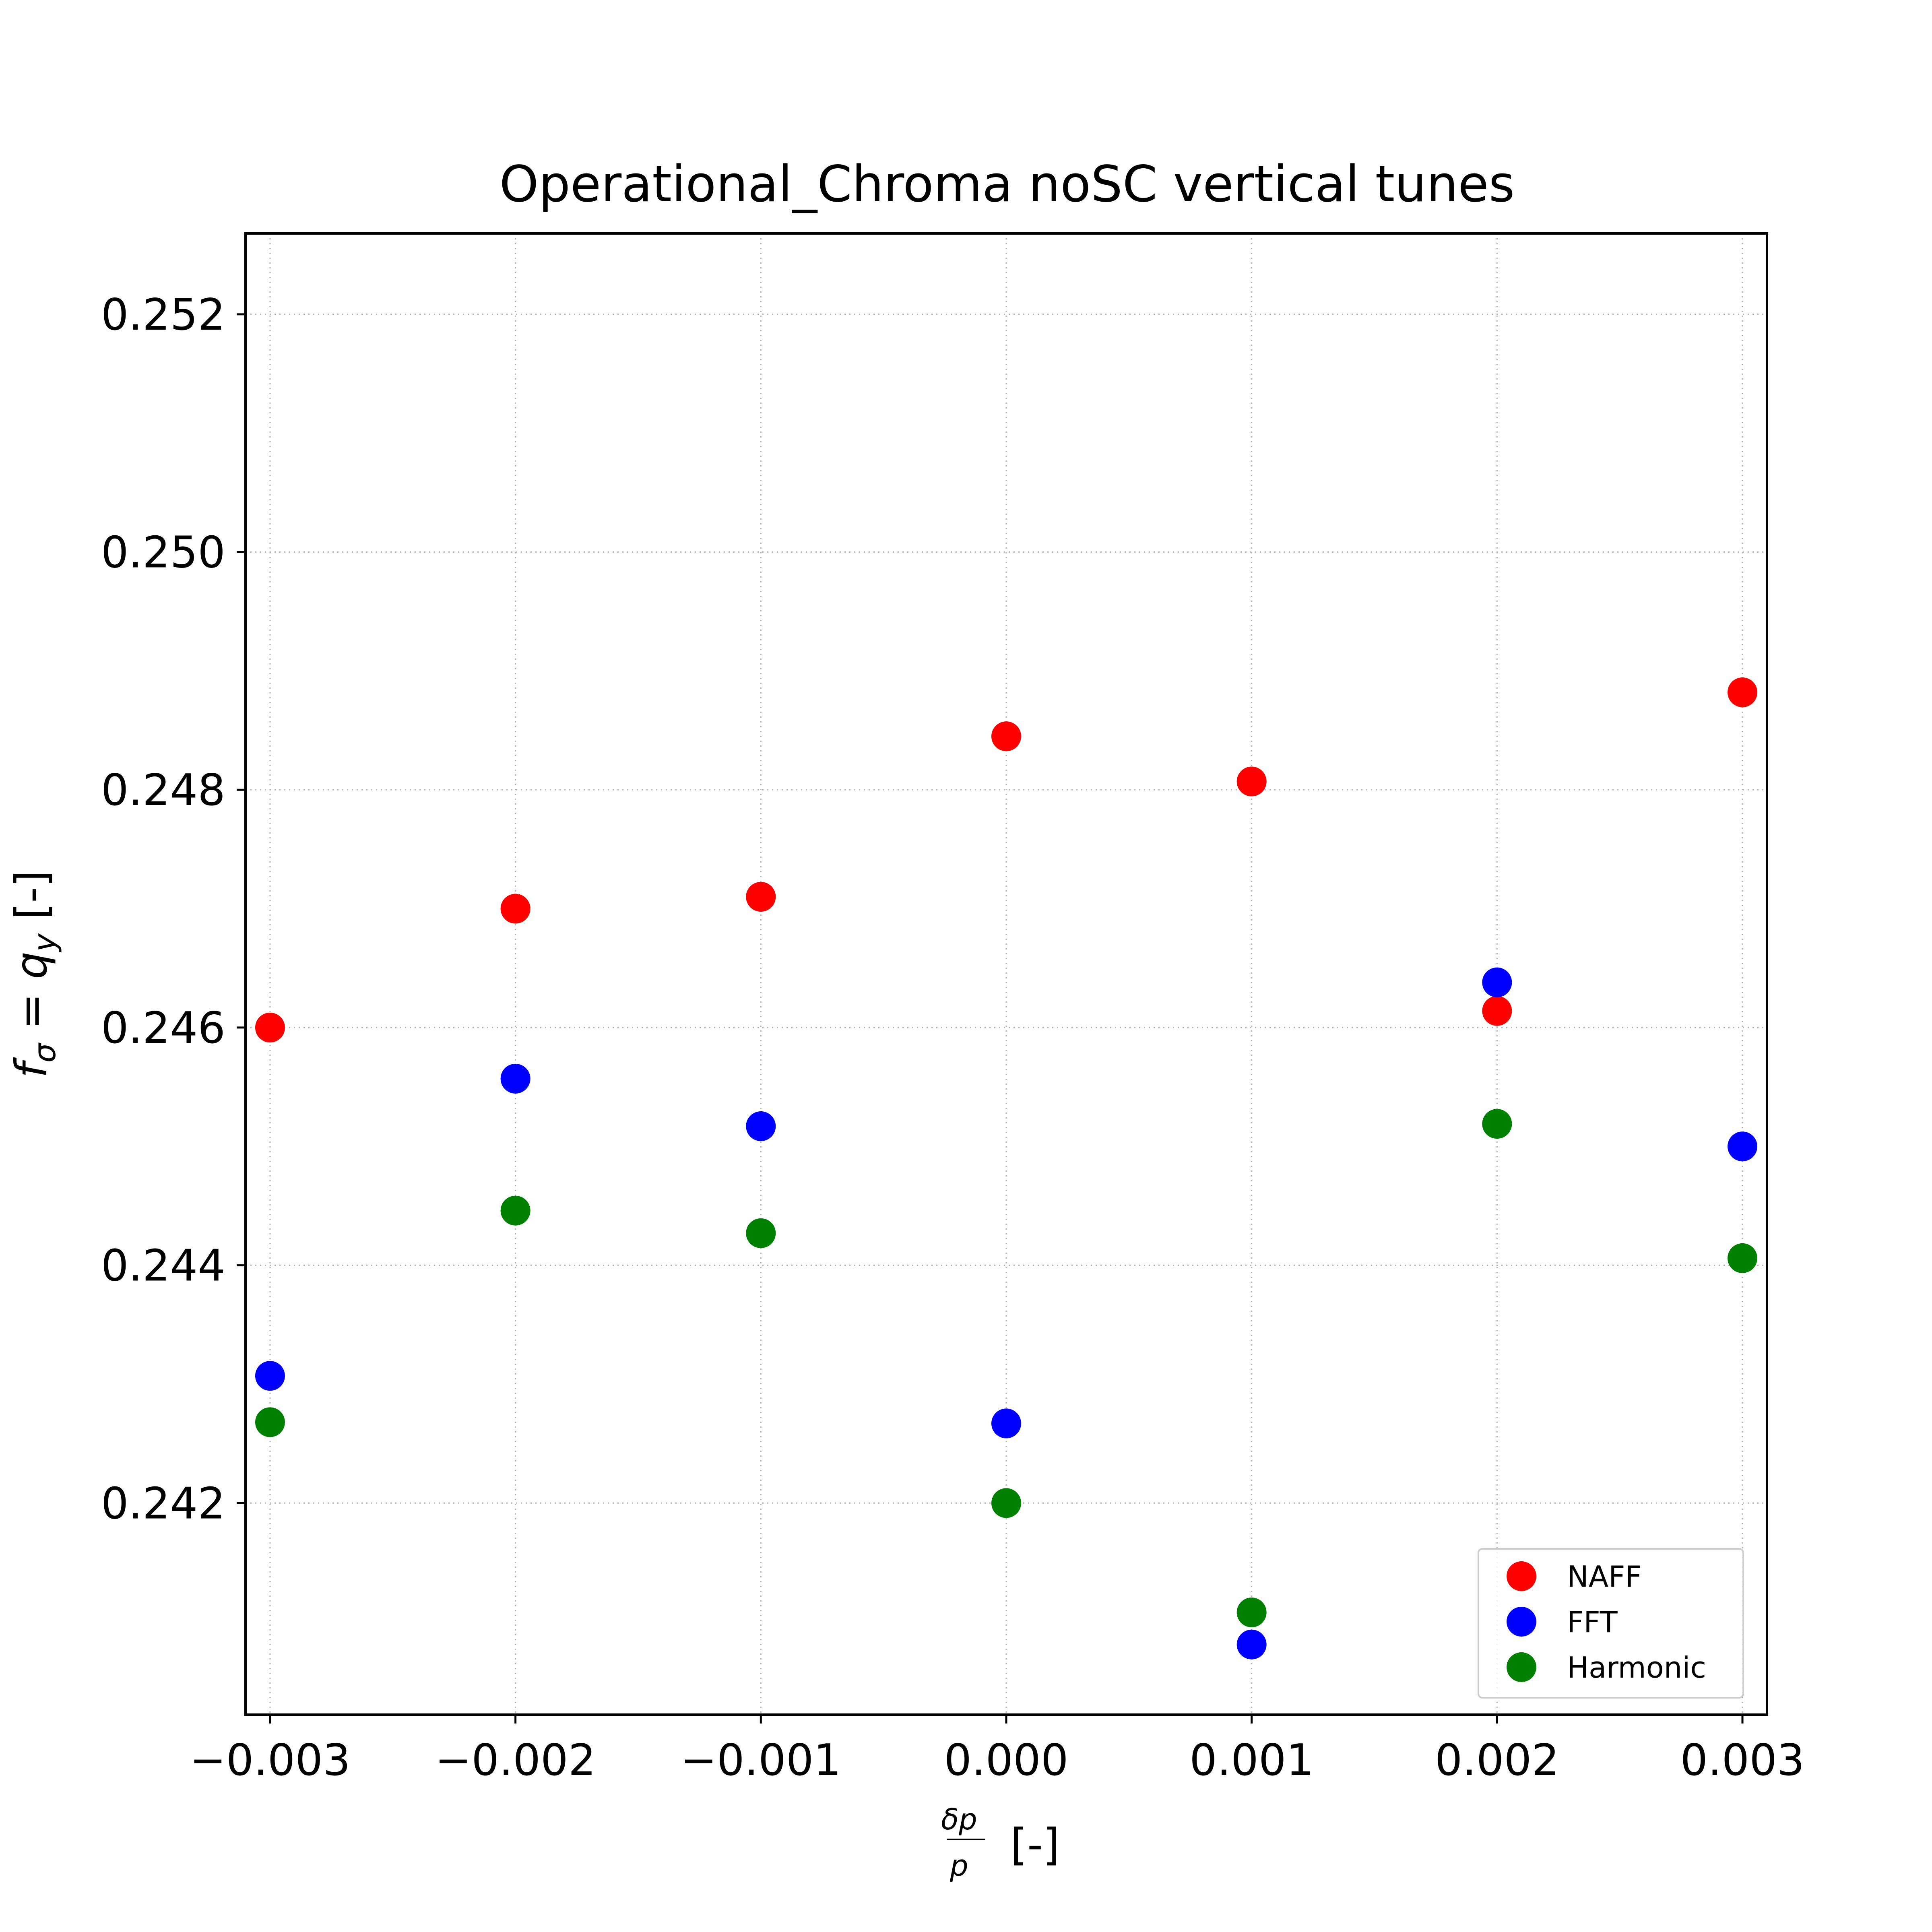 This screenshot has height=1932, width=1932. What do you see at coordinates (1592, 1622) in the screenshot?
I see `legend-label-fft: FFT` at bounding box center [1592, 1622].